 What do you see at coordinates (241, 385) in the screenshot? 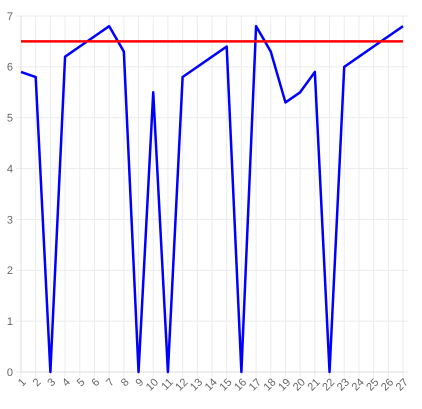
I see `x-tick-label: 16` at bounding box center [241, 385].